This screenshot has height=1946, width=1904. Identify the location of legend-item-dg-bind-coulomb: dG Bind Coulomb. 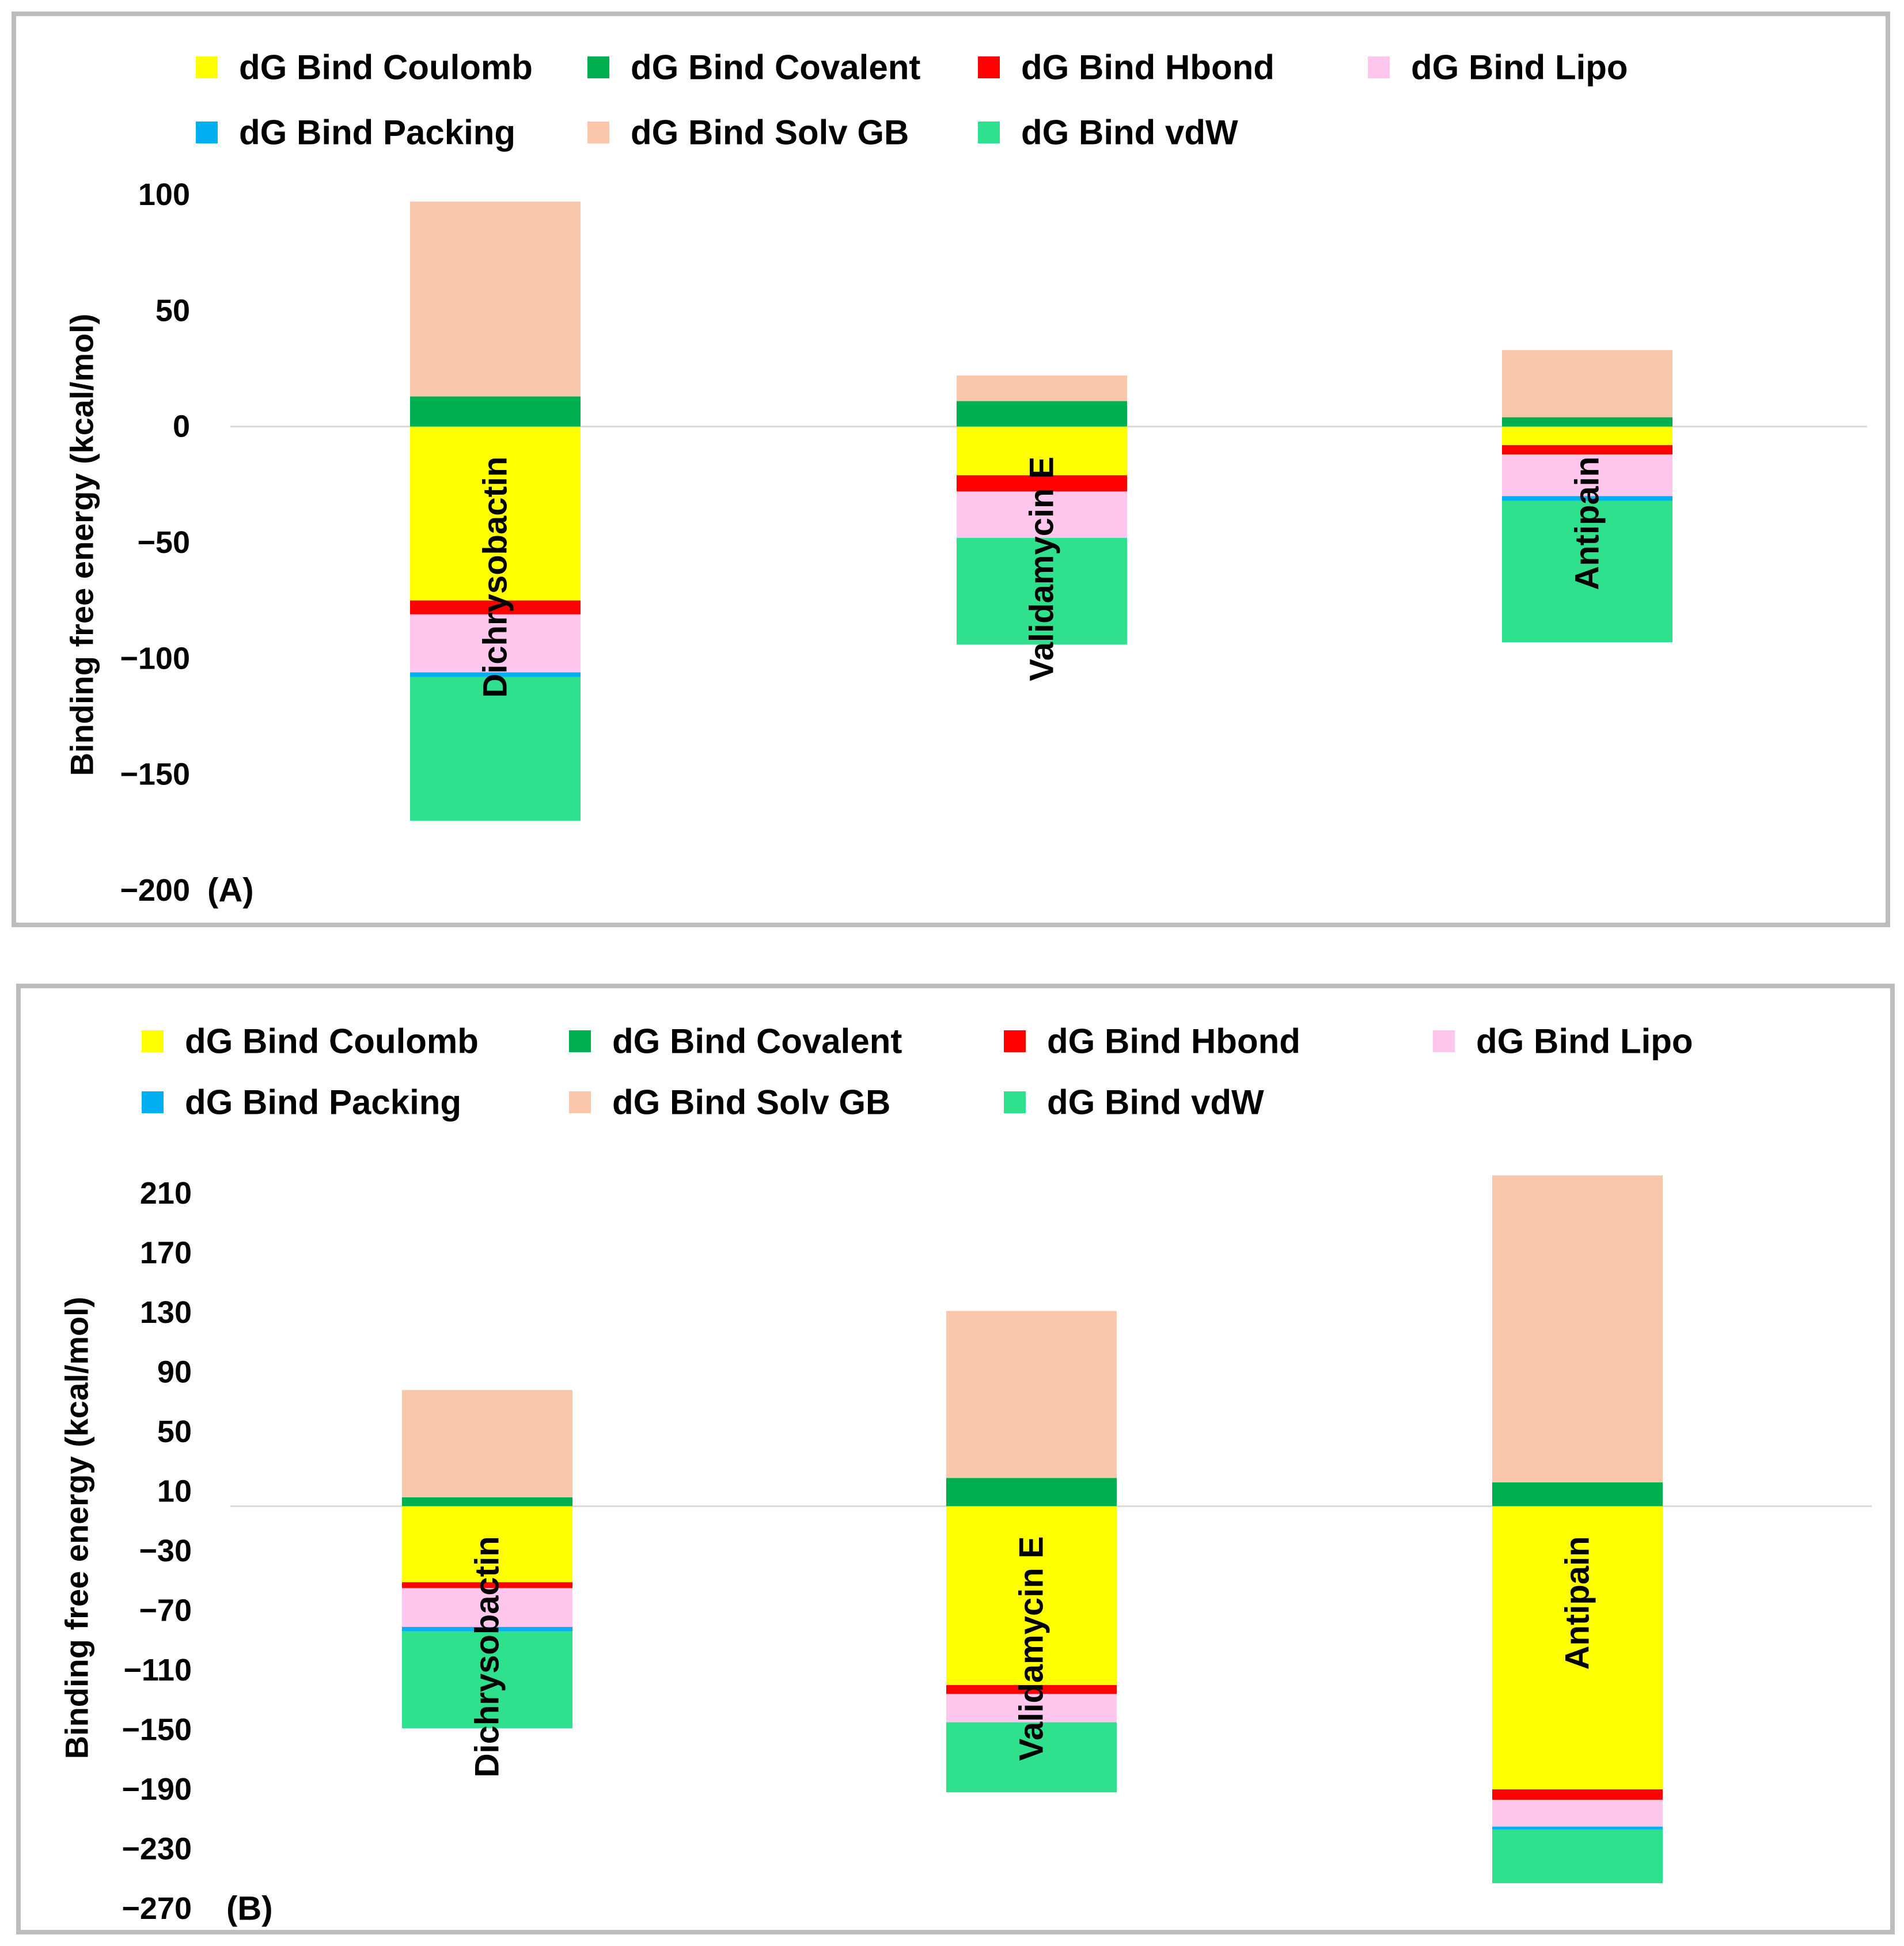
(311, 1041).